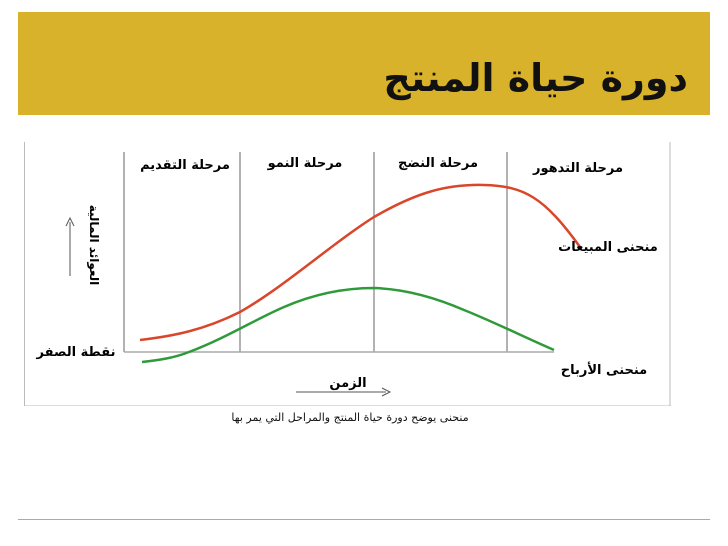  Describe the element at coordinates (70, 221) in the screenshot. I see `y-axis-arrow-head` at that location.